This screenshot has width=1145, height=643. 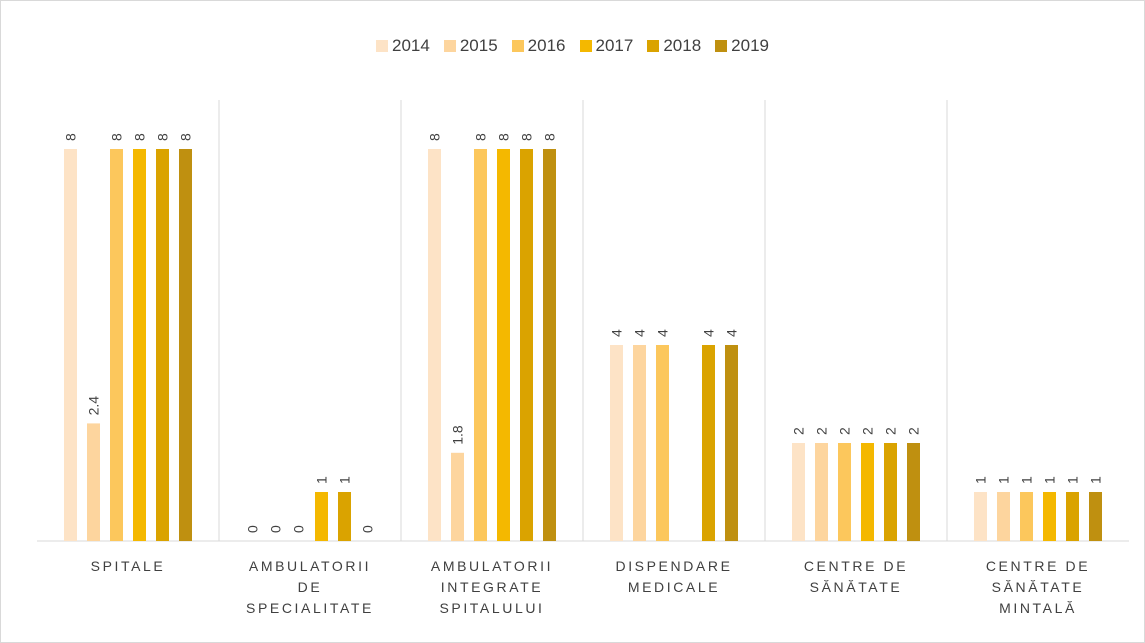 I want to click on legend-item: 2018, so click(x=674, y=46).